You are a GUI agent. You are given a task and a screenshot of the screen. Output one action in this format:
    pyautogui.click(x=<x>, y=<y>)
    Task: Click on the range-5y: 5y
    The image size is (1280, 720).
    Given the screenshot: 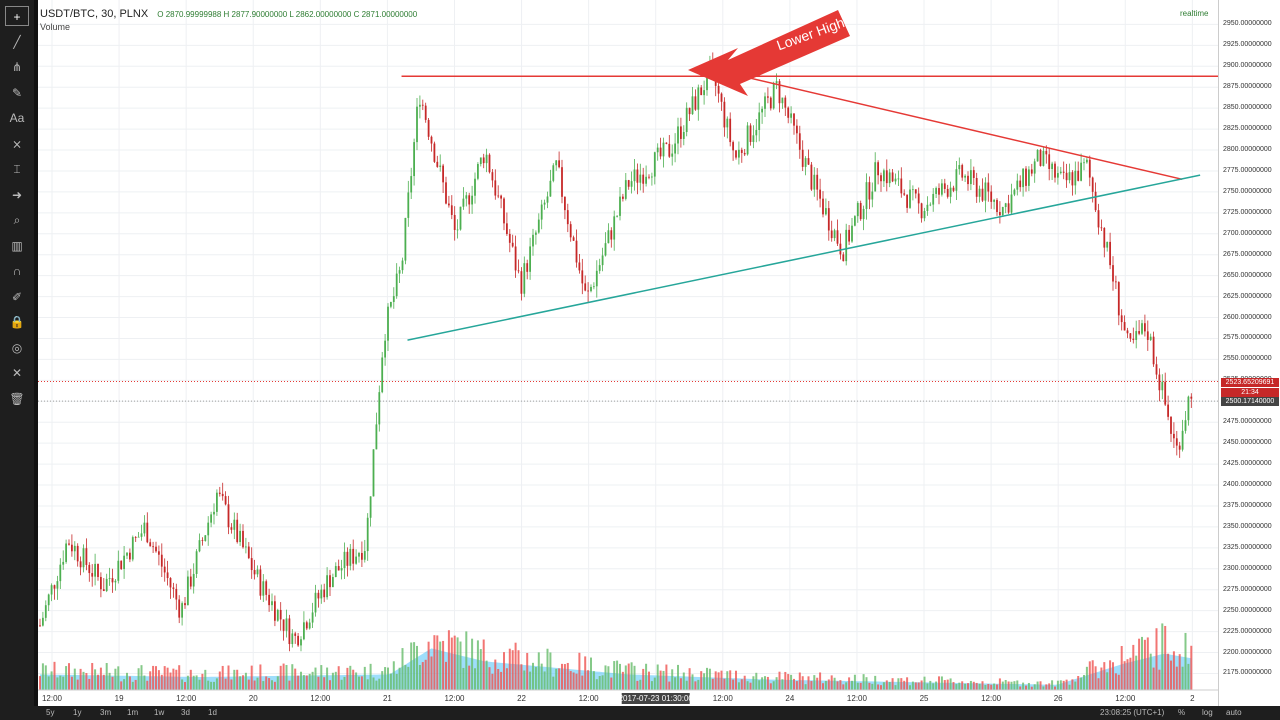 What is the action you would take?
    pyautogui.click(x=50, y=712)
    